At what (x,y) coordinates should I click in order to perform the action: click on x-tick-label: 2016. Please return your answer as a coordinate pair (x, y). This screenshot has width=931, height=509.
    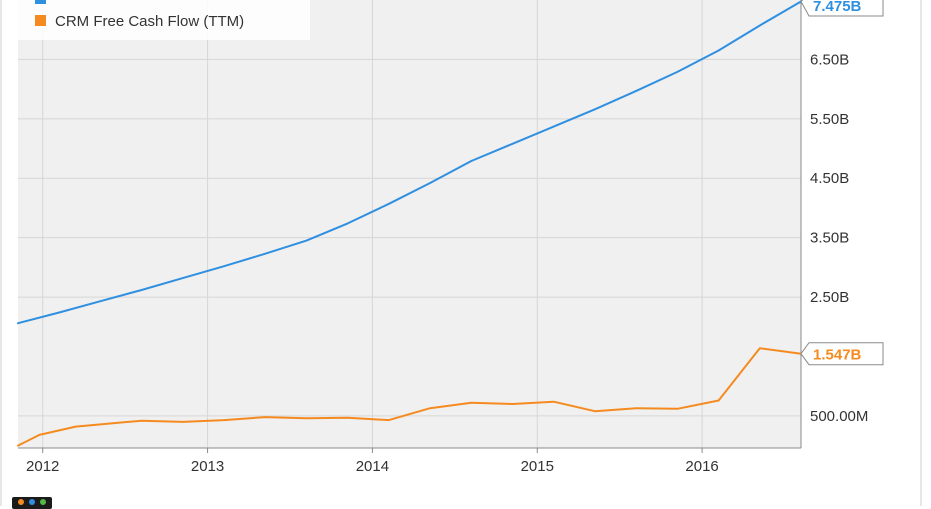
    Looking at the image, I should click on (701, 466).